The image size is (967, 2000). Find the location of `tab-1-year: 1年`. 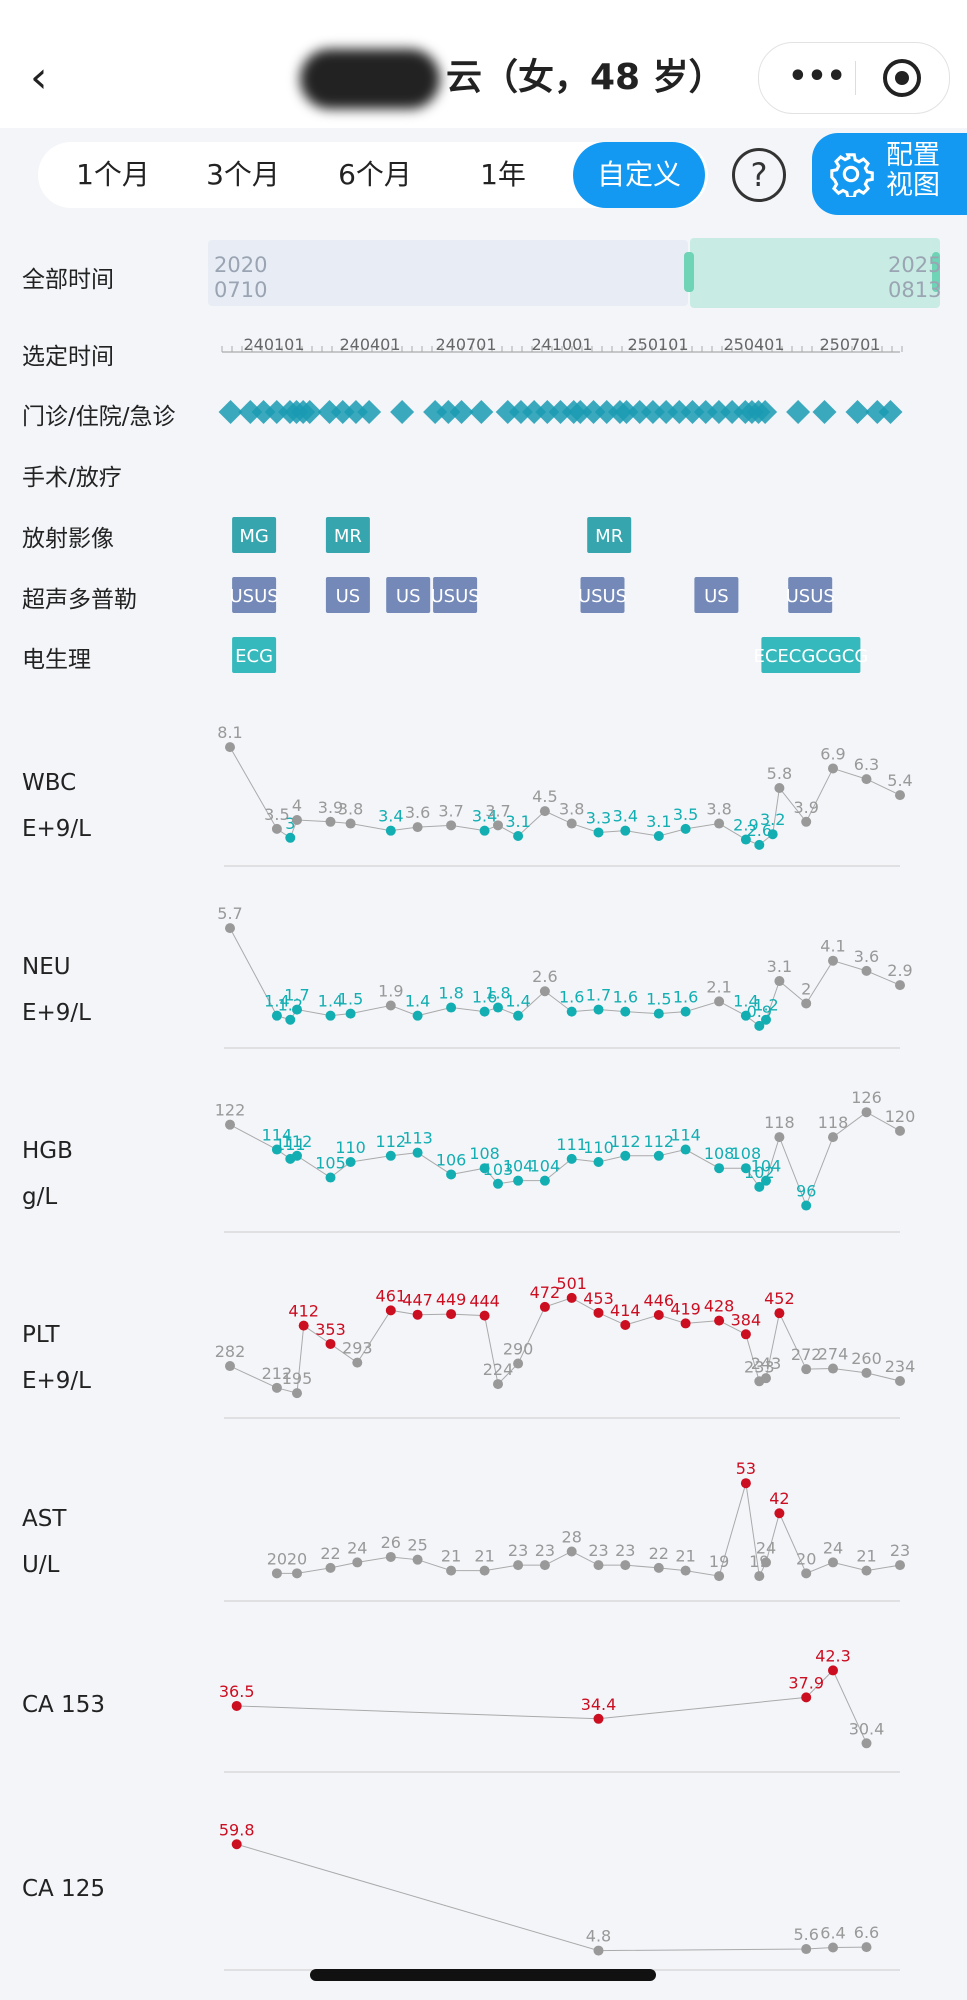

tab-1-year: 1年 is located at coordinates (503, 174).